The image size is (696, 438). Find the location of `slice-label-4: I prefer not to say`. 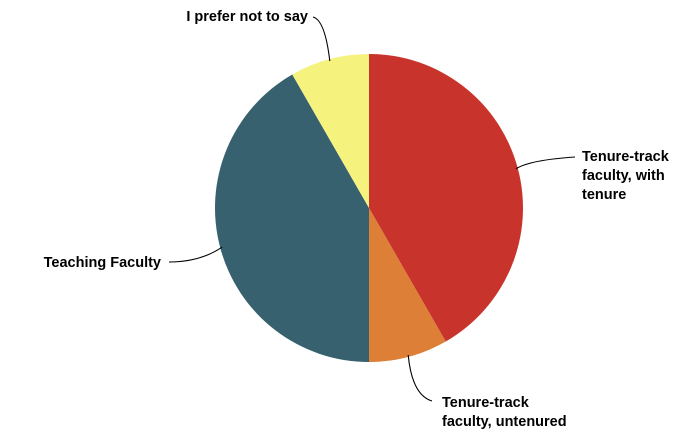

slice-label-4: I prefer not to say is located at coordinates (247, 17).